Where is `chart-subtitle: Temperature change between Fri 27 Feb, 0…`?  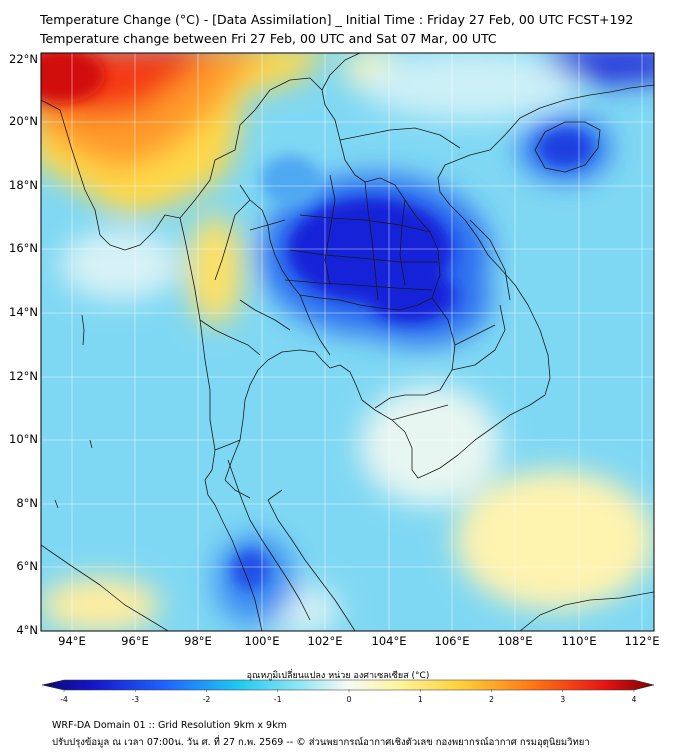
chart-subtitle: Temperature change between Fri 27 Feb, 0… is located at coordinates (268, 38).